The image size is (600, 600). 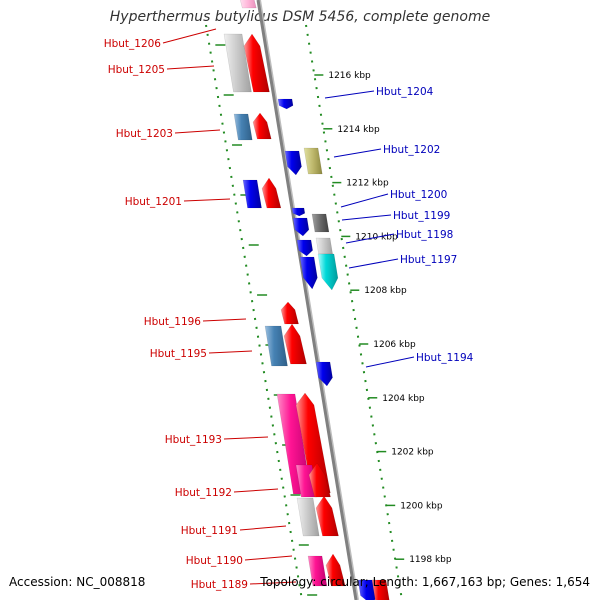 I want to click on length-value: 1,667,163 bp;, so click(x=464, y=582).